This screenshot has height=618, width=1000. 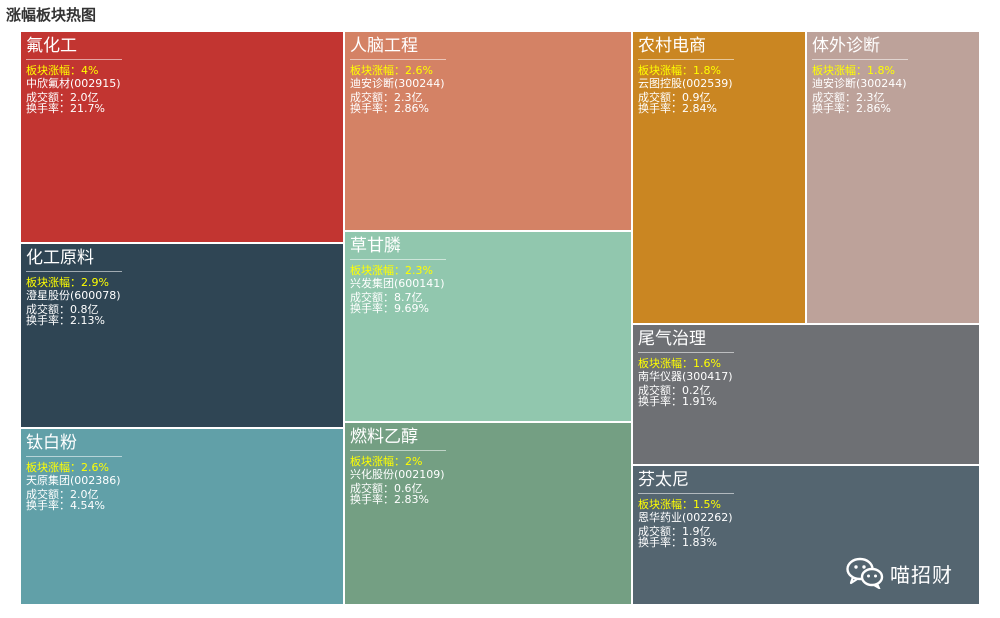 What do you see at coordinates (679, 363) in the screenshot?
I see `sector-gain: 板块涨幅：1.6%` at bounding box center [679, 363].